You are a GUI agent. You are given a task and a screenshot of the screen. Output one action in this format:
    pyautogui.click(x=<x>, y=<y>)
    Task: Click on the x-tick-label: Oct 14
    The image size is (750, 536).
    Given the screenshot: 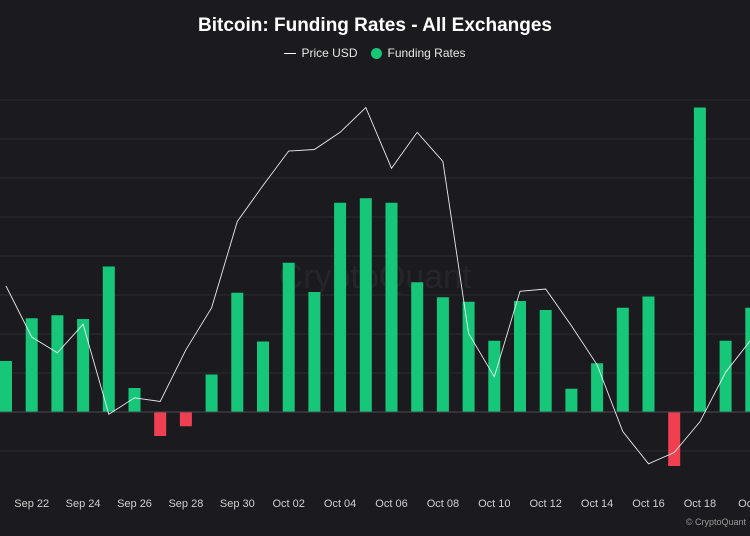 What is the action you would take?
    pyautogui.click(x=597, y=504)
    